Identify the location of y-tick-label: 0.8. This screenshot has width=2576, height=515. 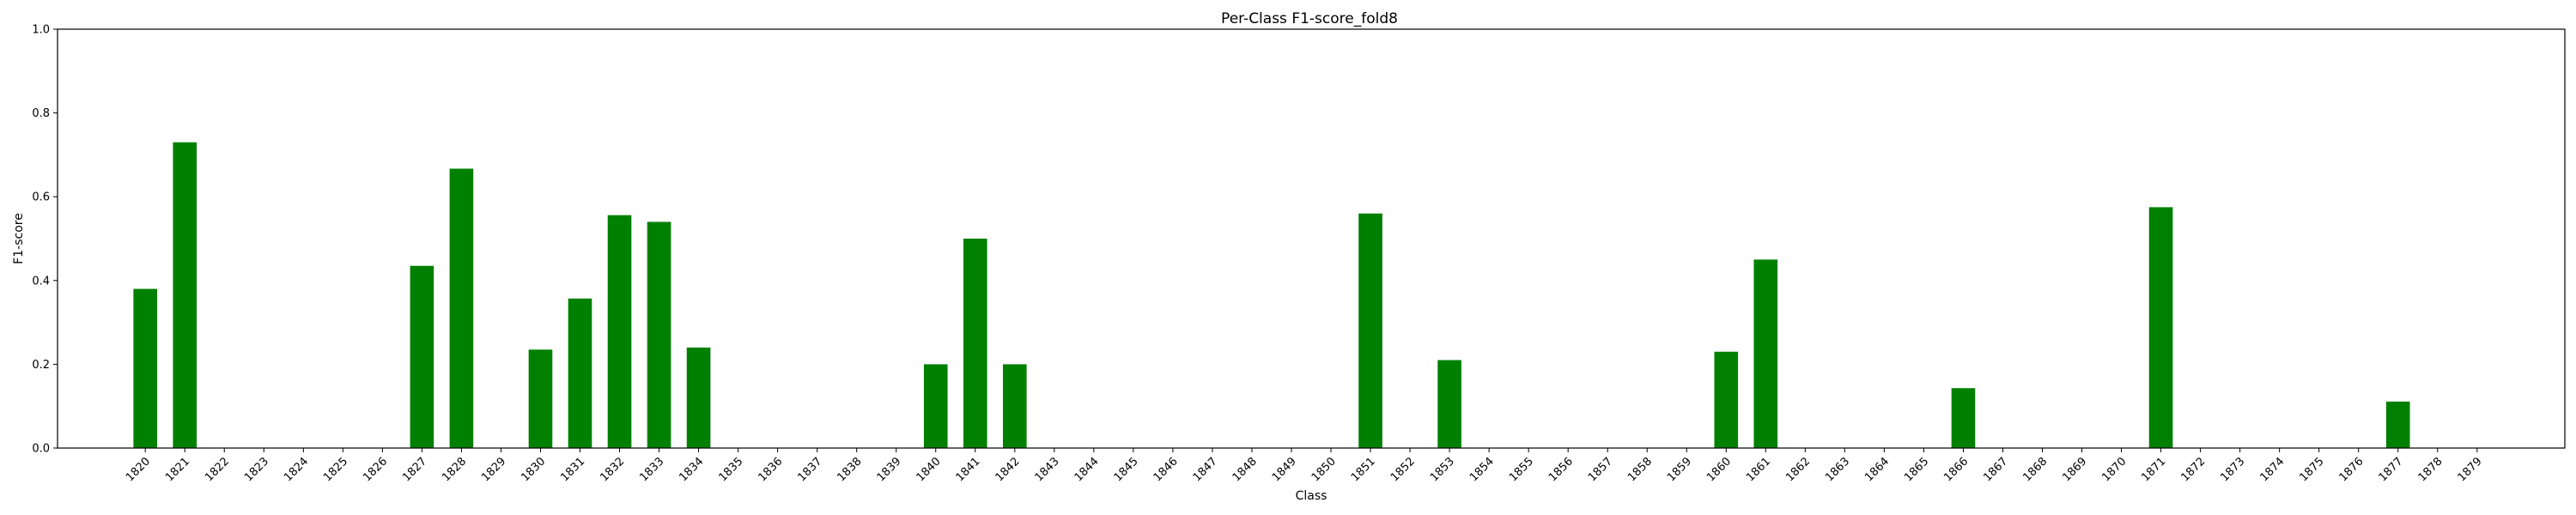
(41, 113).